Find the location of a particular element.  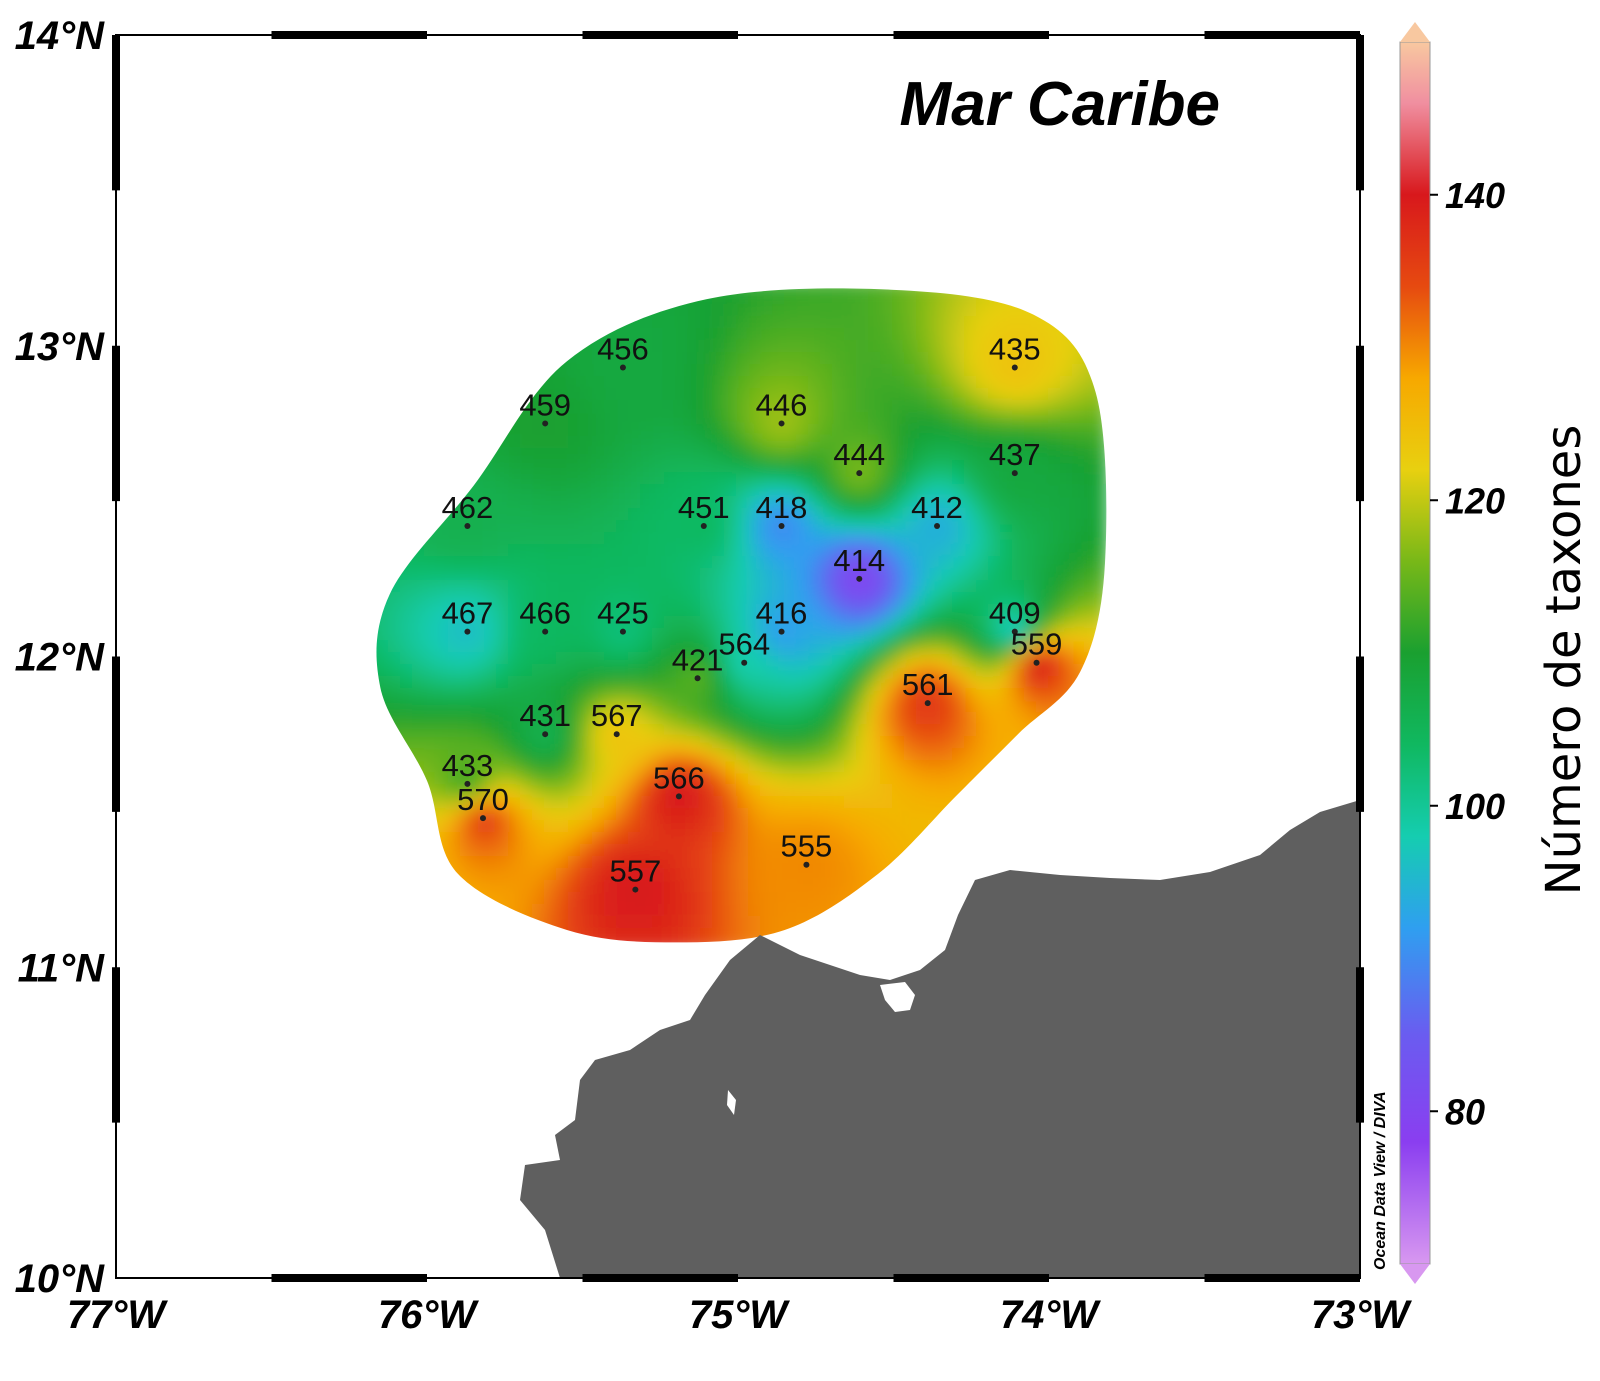

x-axis-ticks: 77°W 76°W 75°W 74°W 73°W is located at coordinates (739, 1315).